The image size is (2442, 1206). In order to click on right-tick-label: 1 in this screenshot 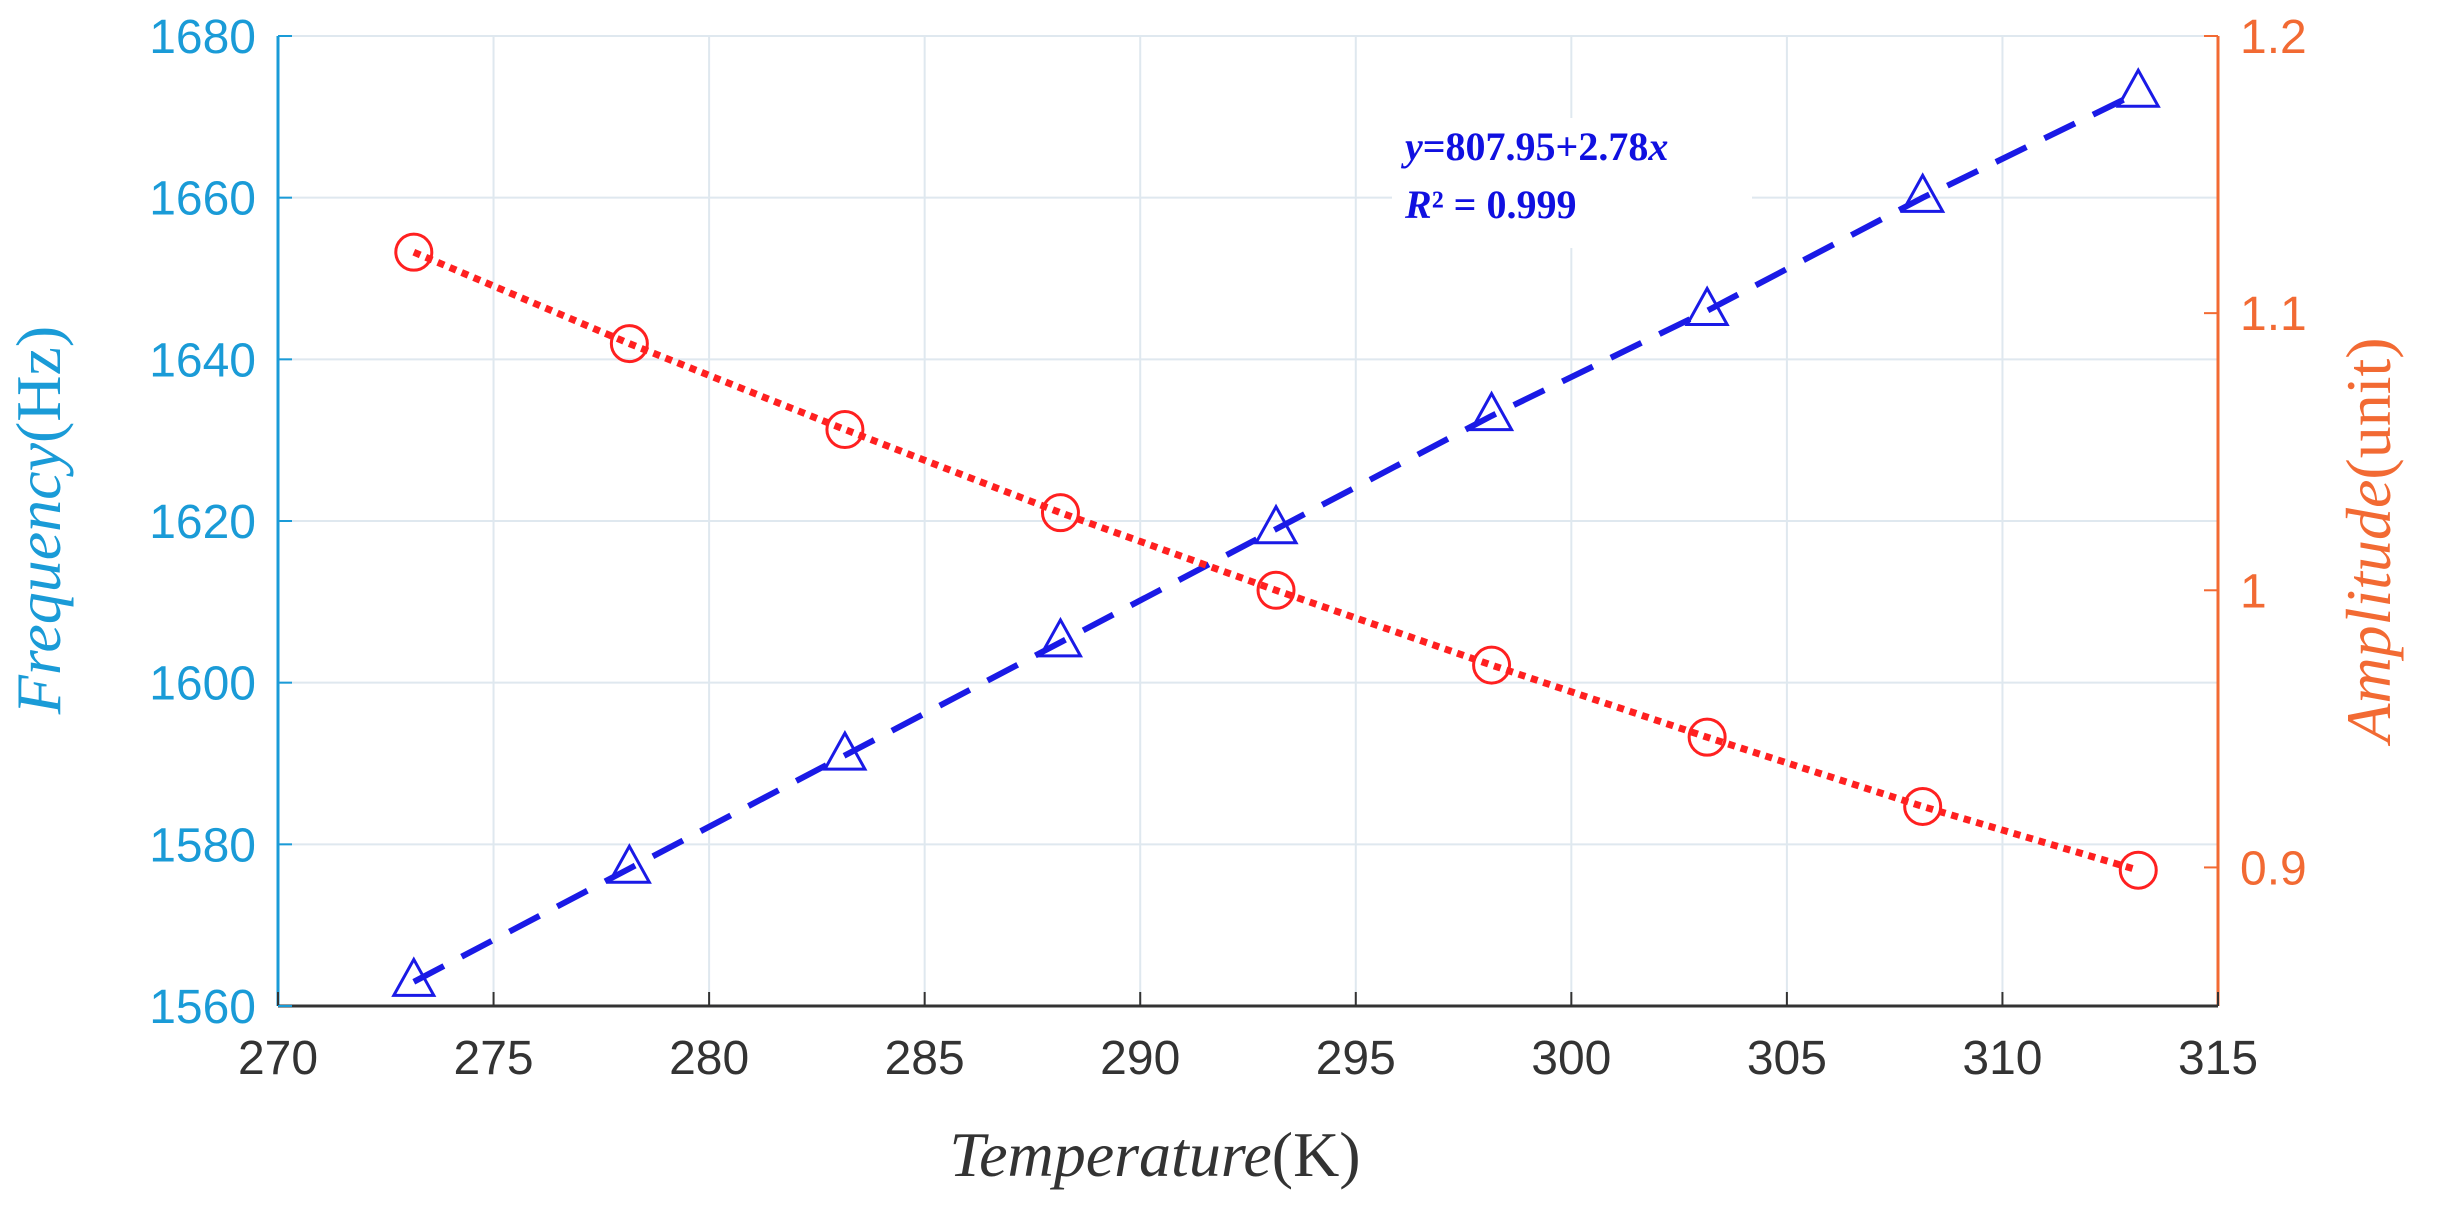, I will do `click(2253, 591)`.